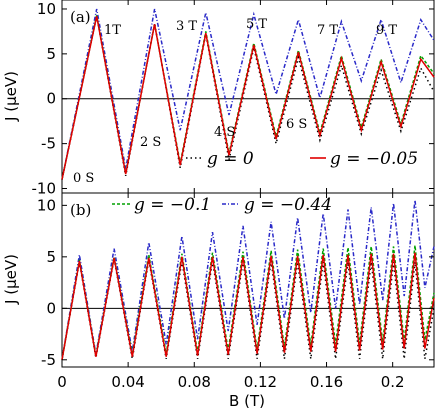  I want to click on annotation-2s: 2 S, so click(150, 142).